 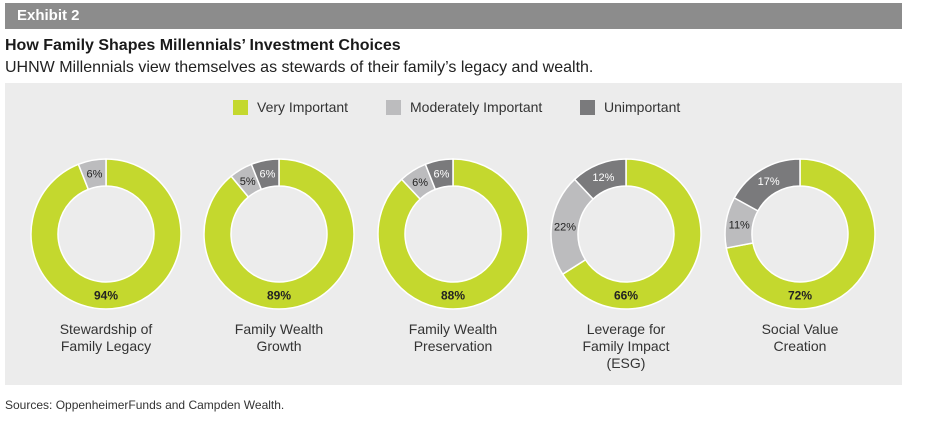 What do you see at coordinates (626, 296) in the screenshot?
I see `data-label-very-important: 66%` at bounding box center [626, 296].